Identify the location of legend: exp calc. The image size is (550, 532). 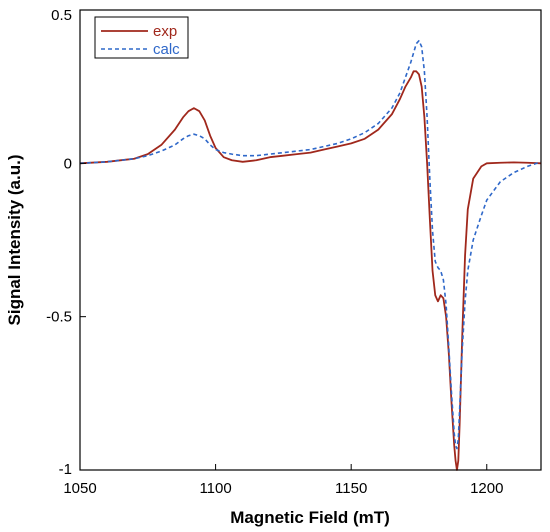
(141, 37).